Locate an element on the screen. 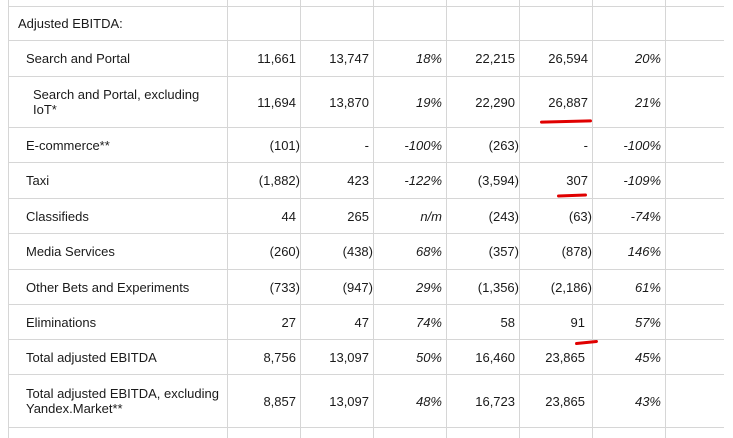  row-label: Other Bets and Experiments is located at coordinates (108, 287).